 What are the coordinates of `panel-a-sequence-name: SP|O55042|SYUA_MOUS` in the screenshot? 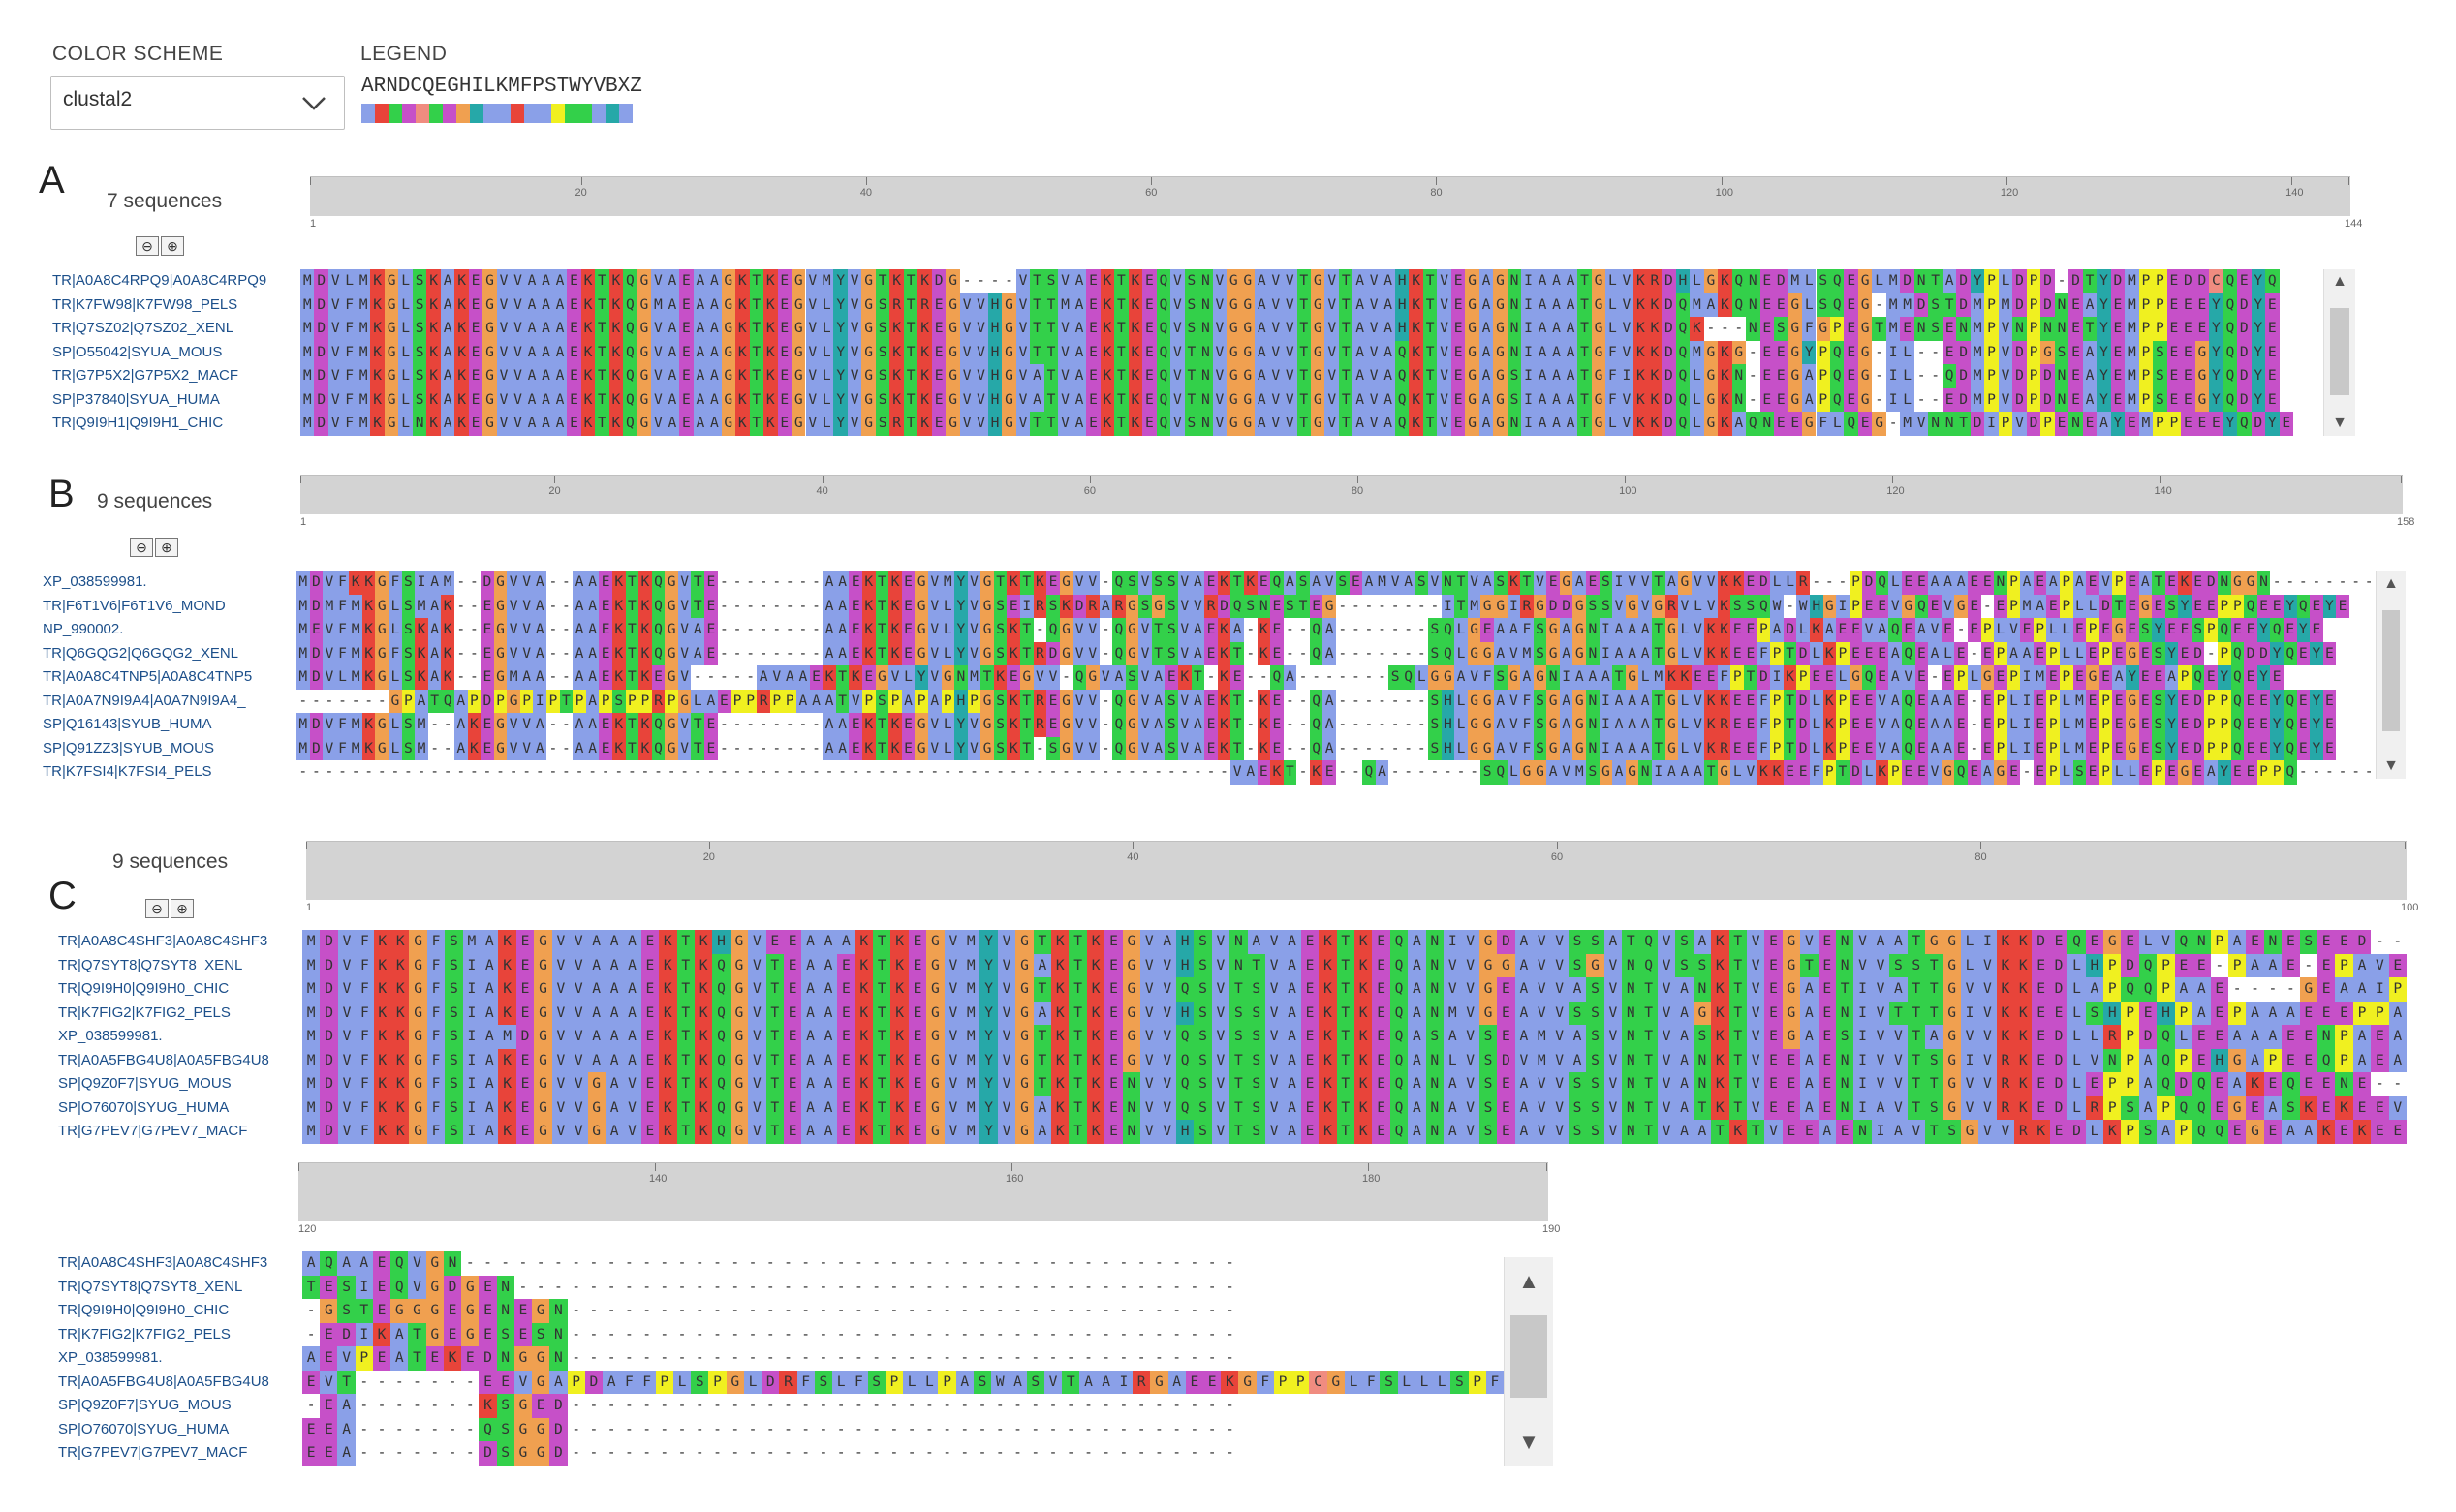 It's located at (137, 351).